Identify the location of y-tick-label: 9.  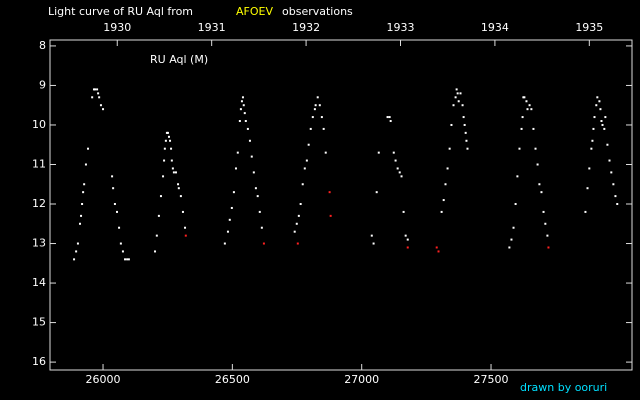
(42, 84).